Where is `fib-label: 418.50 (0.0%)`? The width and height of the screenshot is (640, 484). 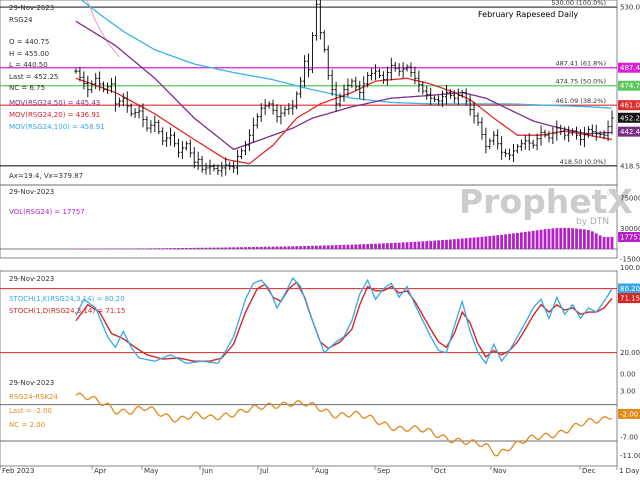 fib-label: 418.50 (0.0%) is located at coordinates (583, 162).